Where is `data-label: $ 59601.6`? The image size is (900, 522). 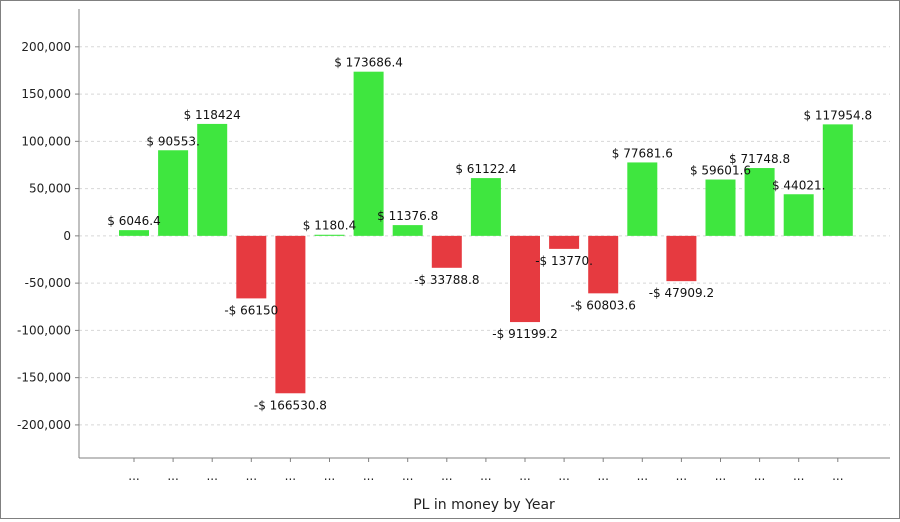
data-label: $ 59601.6 is located at coordinates (720, 171).